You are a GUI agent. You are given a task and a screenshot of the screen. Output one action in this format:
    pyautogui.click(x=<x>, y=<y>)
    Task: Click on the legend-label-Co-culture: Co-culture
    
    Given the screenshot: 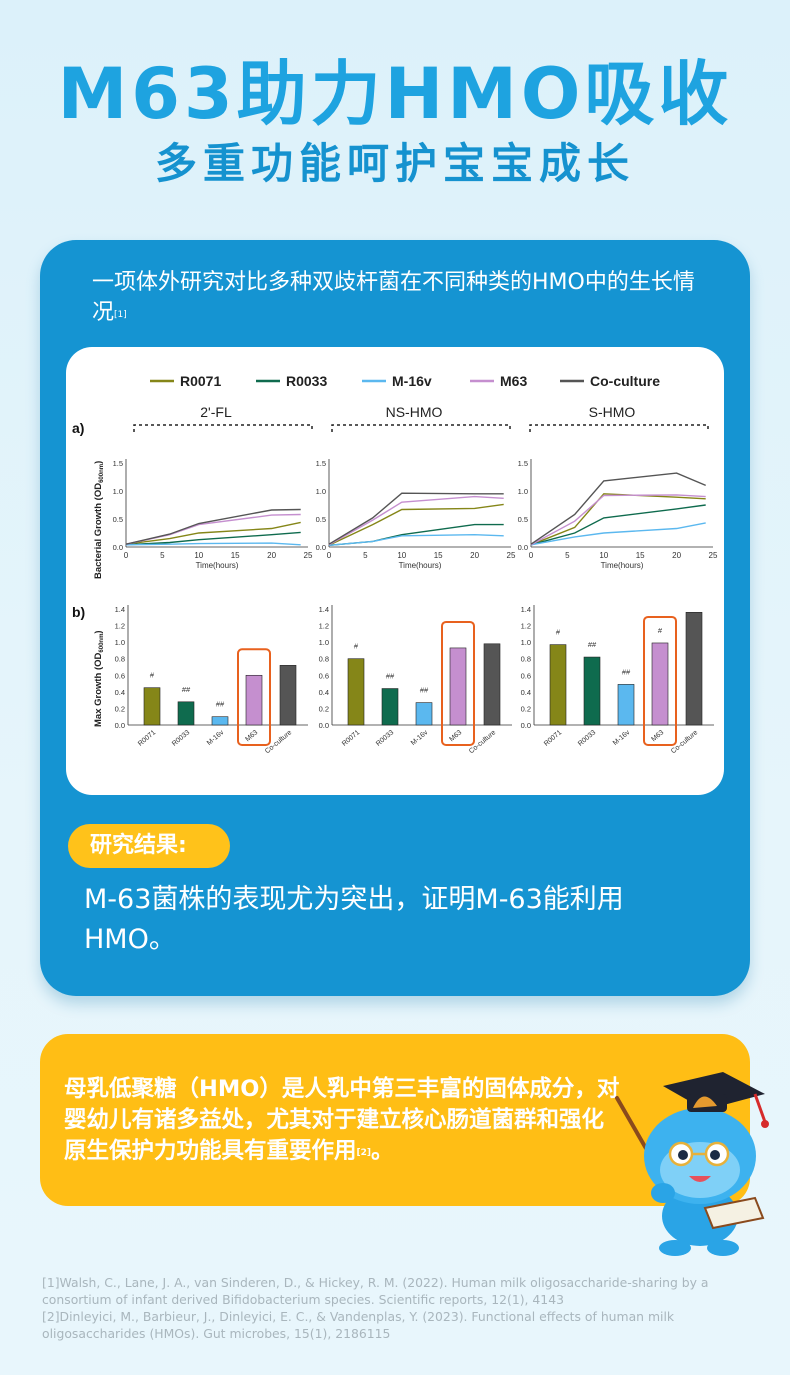 What is the action you would take?
    pyautogui.click(x=625, y=381)
    